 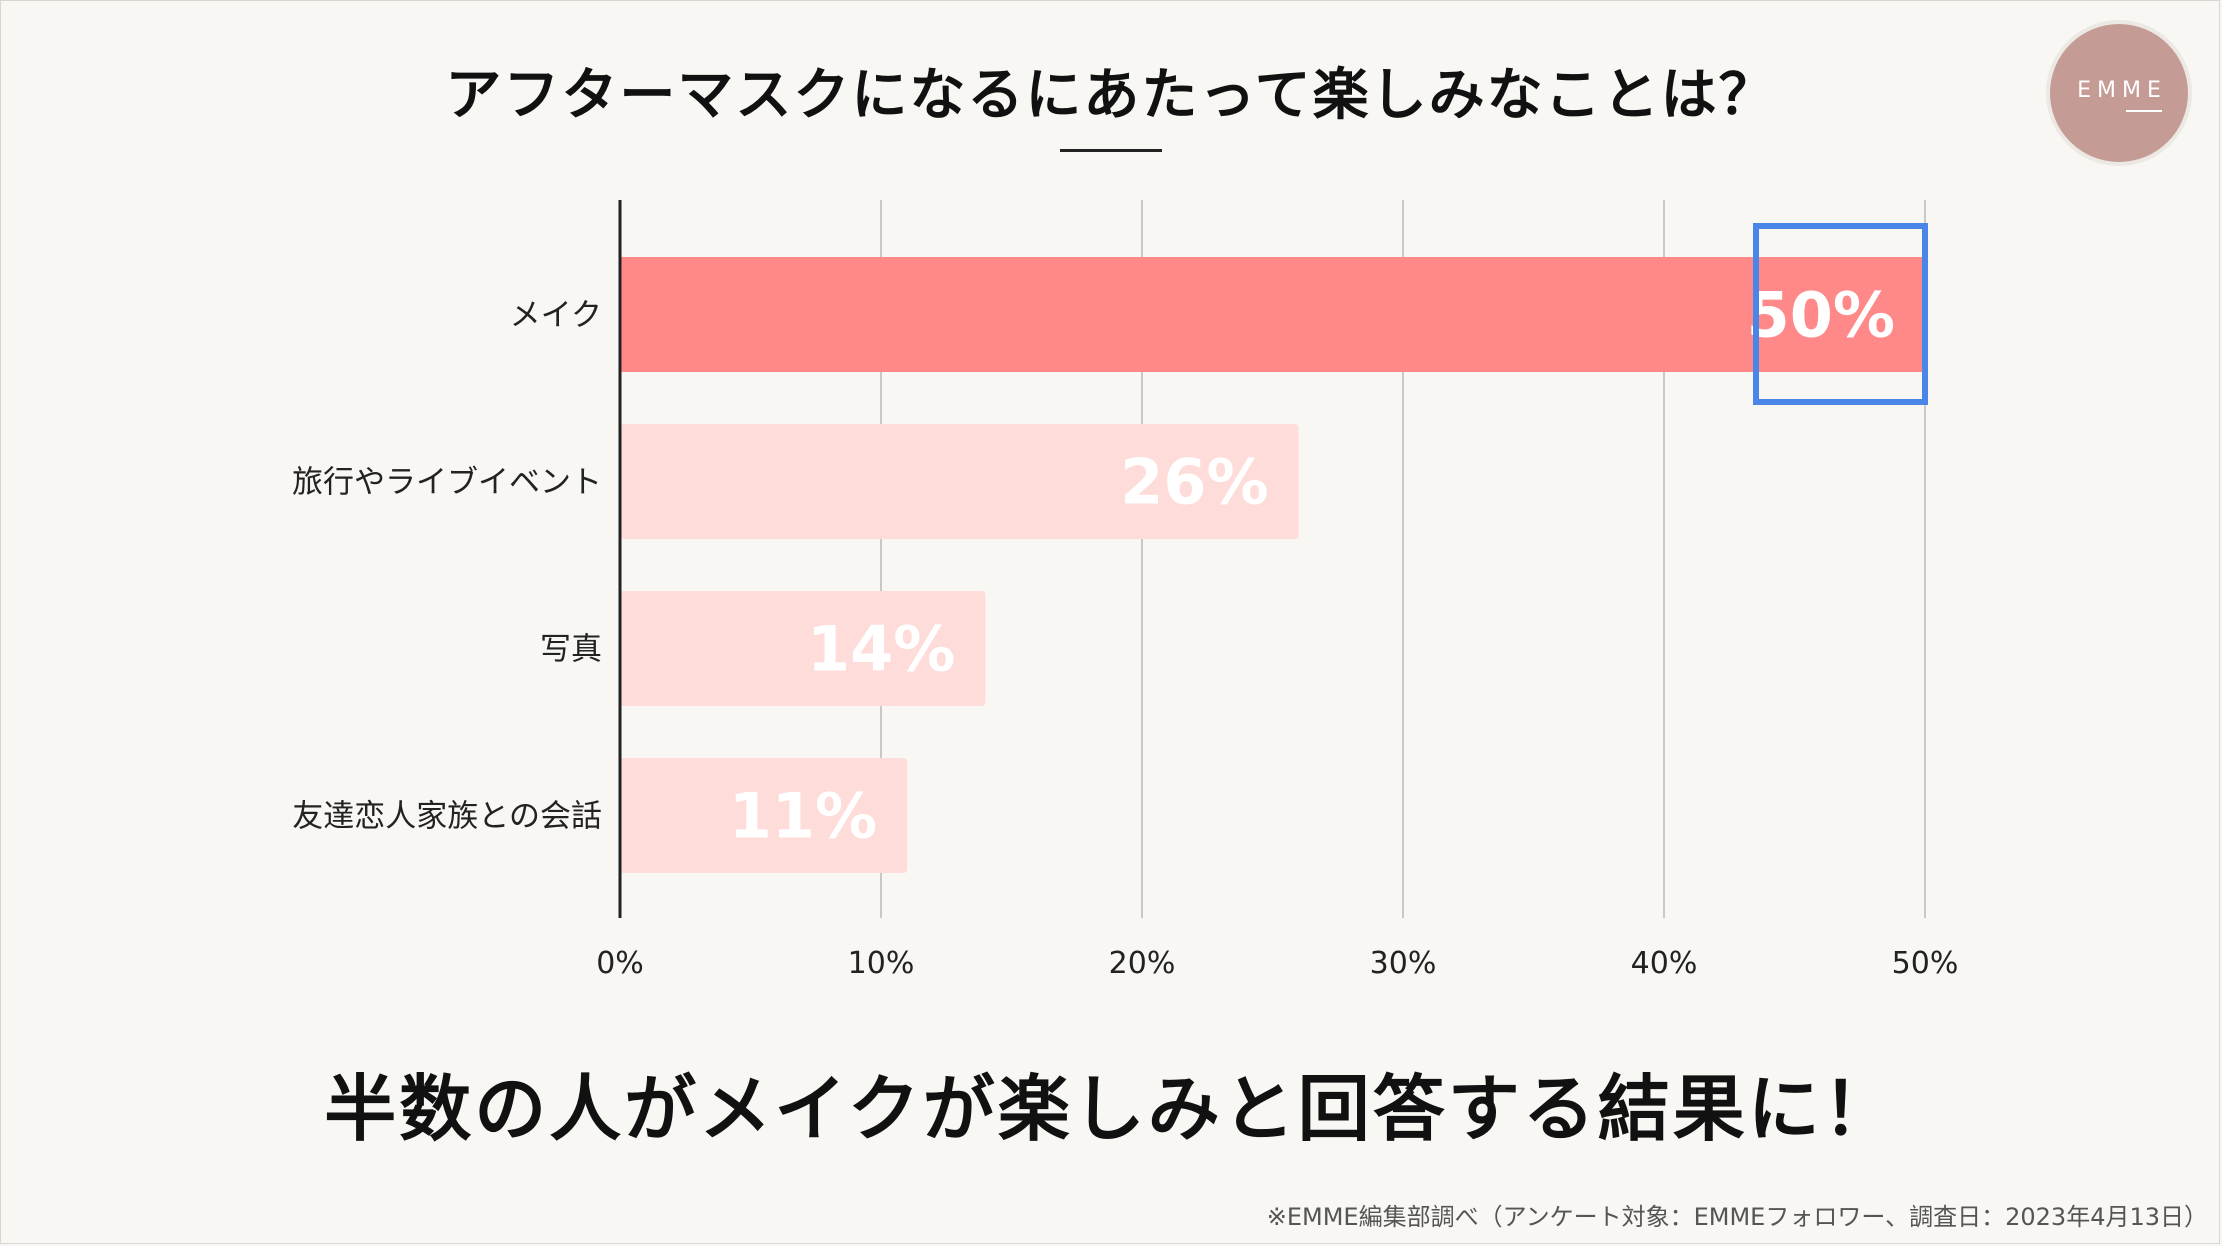 What do you see at coordinates (881, 963) in the screenshot?
I see `x-tick-label: 10%` at bounding box center [881, 963].